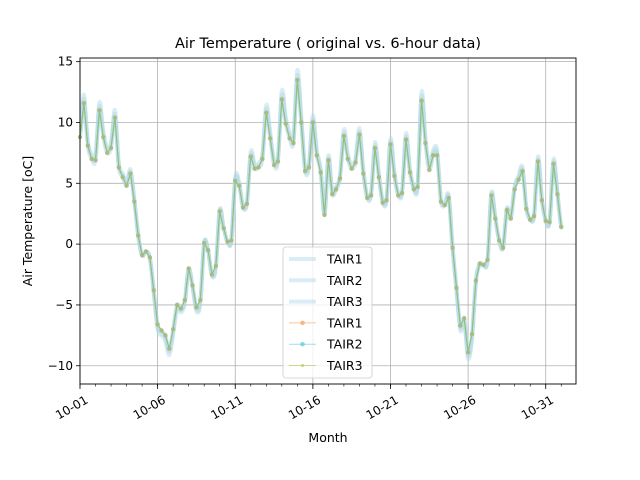 This screenshot has width=640, height=480. Describe the element at coordinates (344, 322) in the screenshot. I see `legend-label: TAIR1` at that location.